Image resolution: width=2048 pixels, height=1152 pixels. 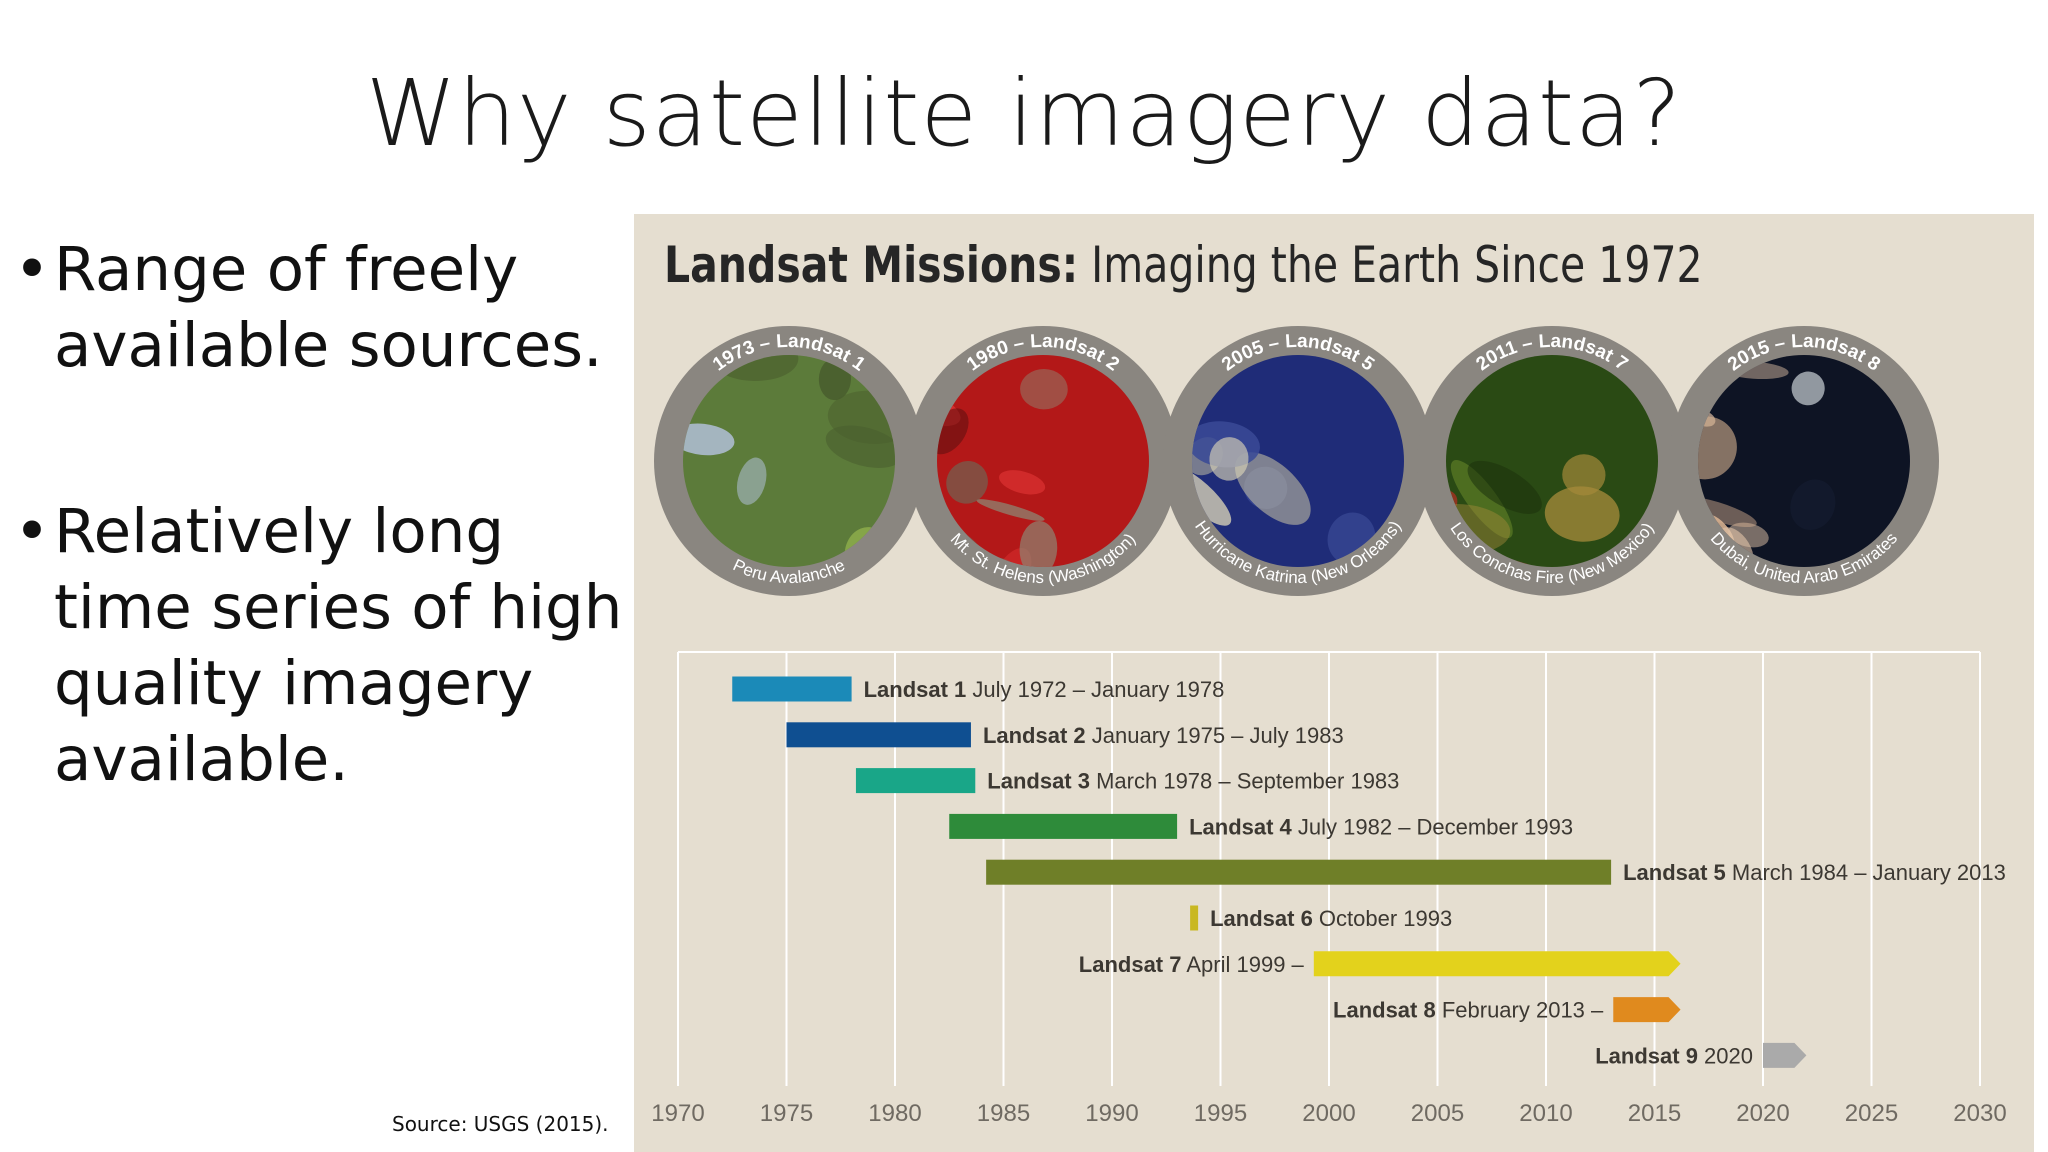 I want to click on mission-period: April 1999 –, so click(x=1242, y=964).